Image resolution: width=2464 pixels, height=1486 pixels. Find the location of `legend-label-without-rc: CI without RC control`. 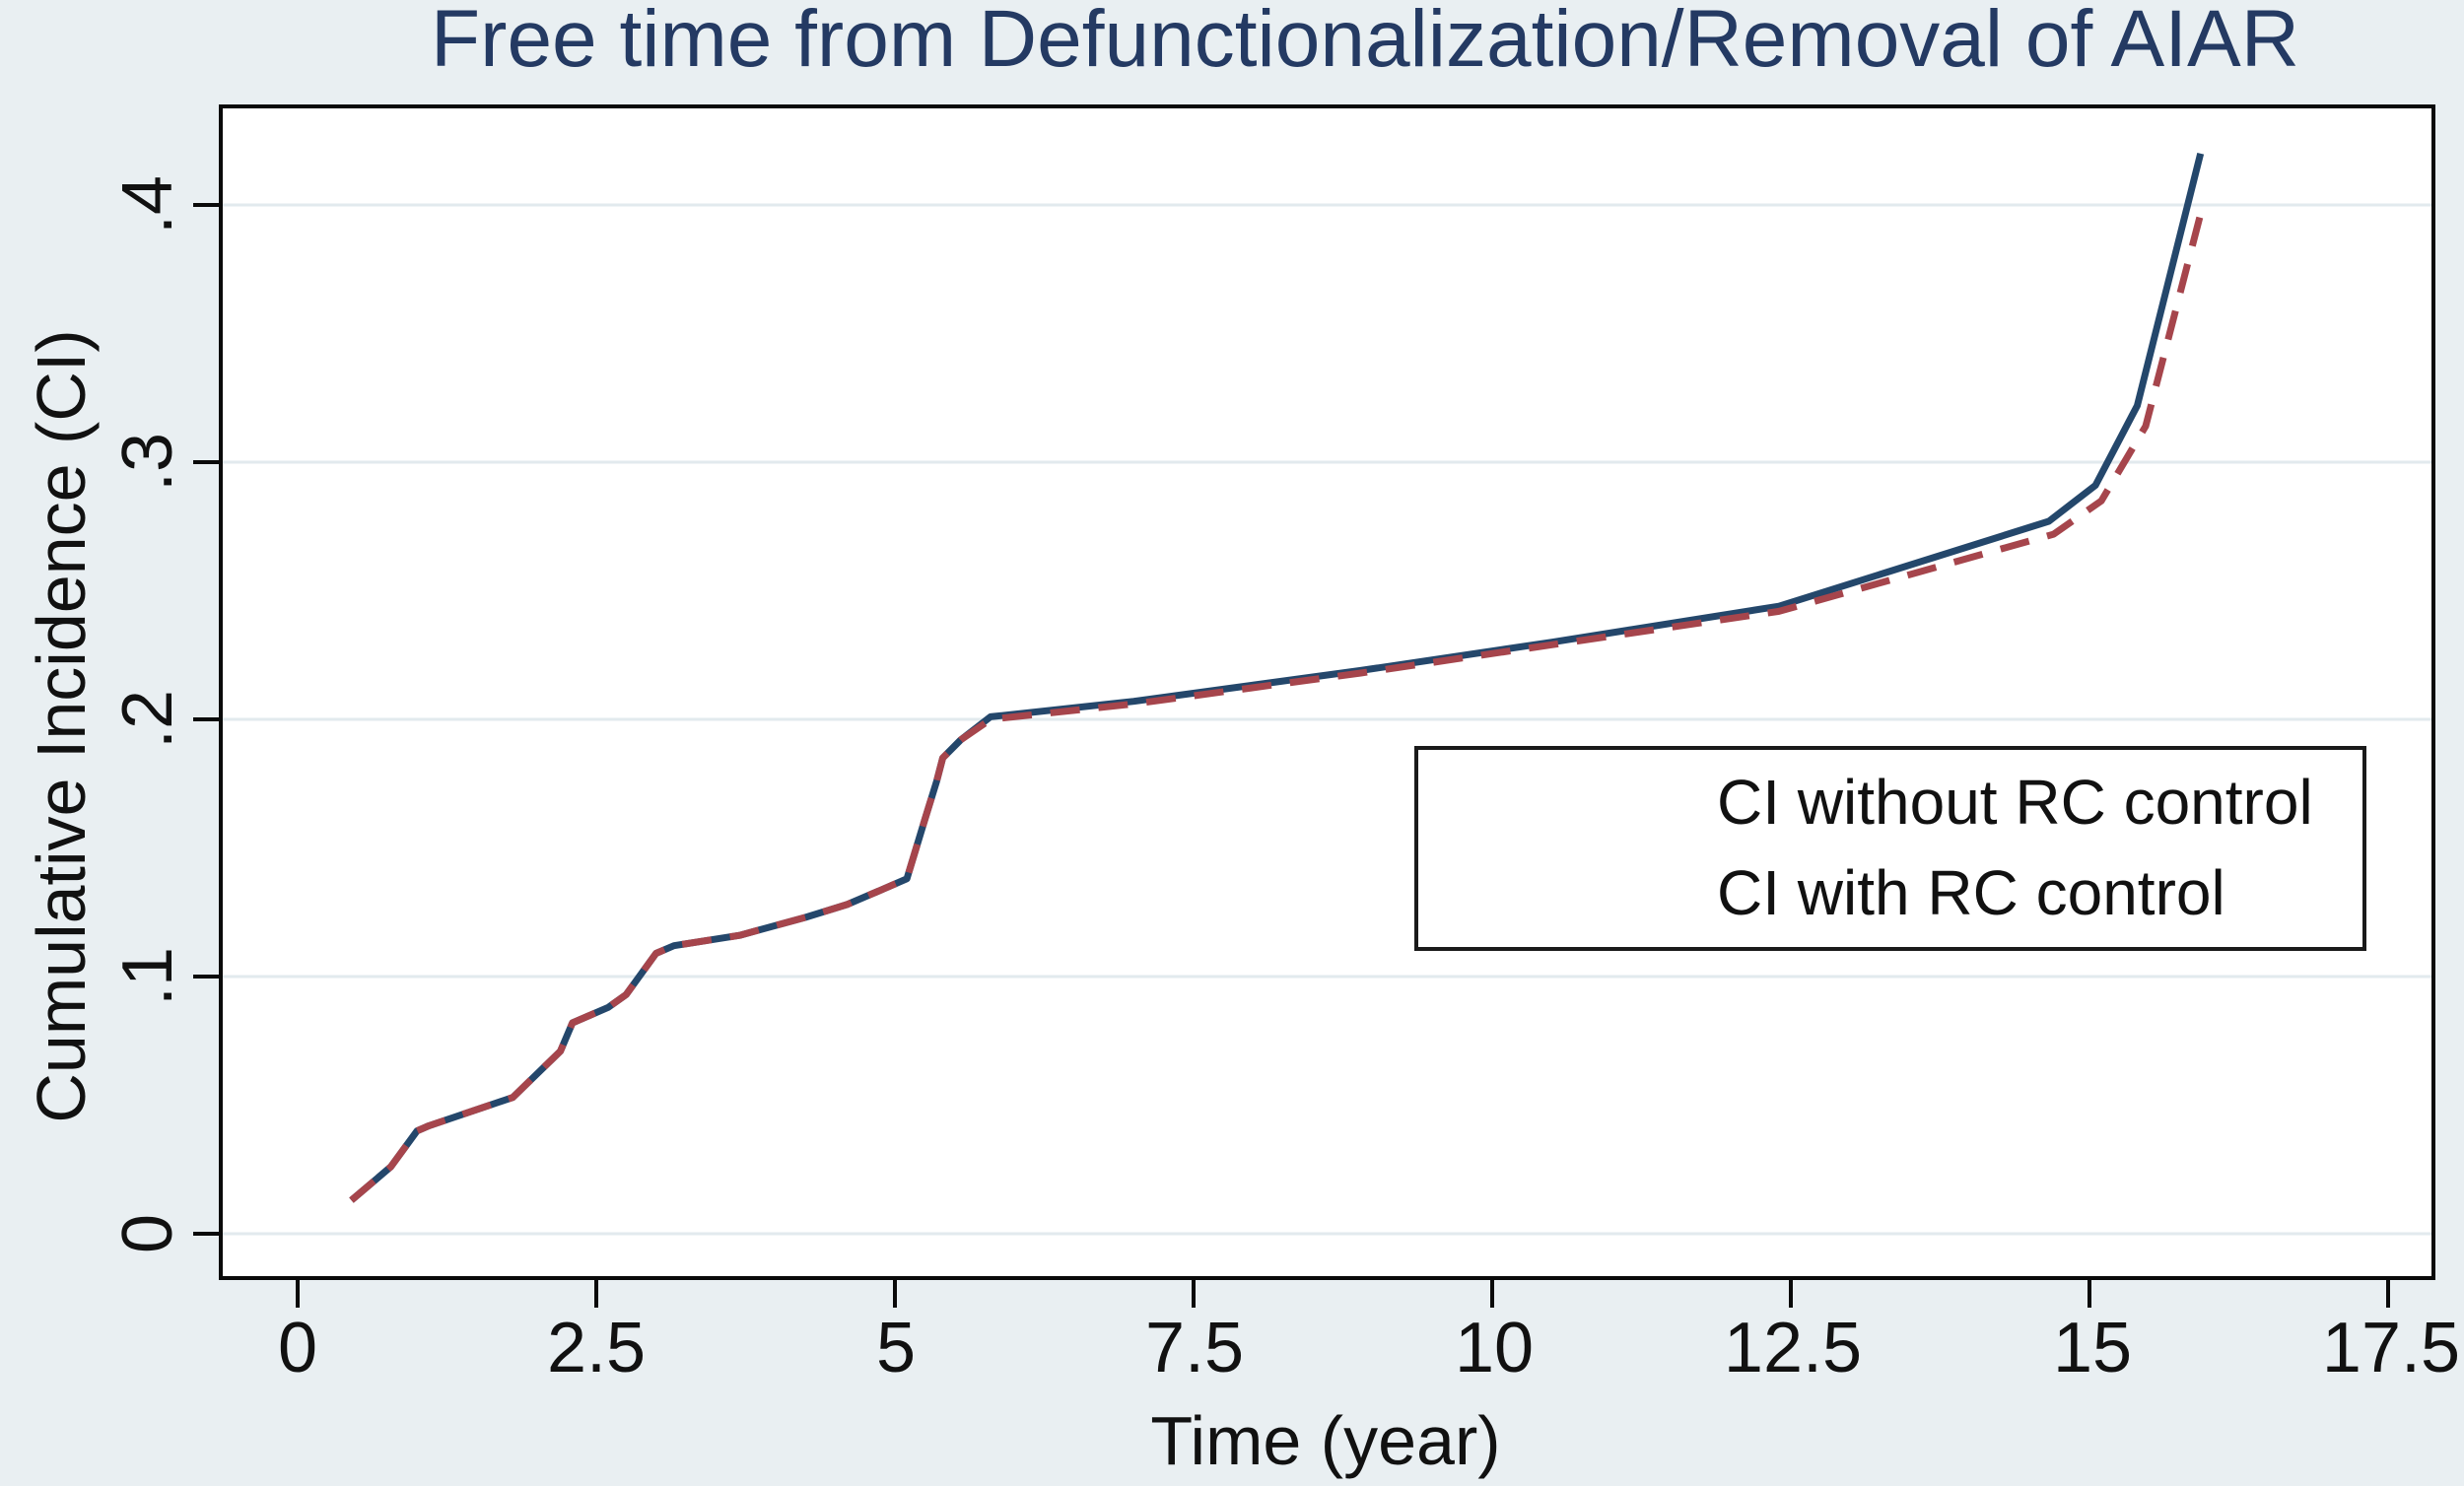

legend-label-without-rc: CI without RC control is located at coordinates (2015, 802).